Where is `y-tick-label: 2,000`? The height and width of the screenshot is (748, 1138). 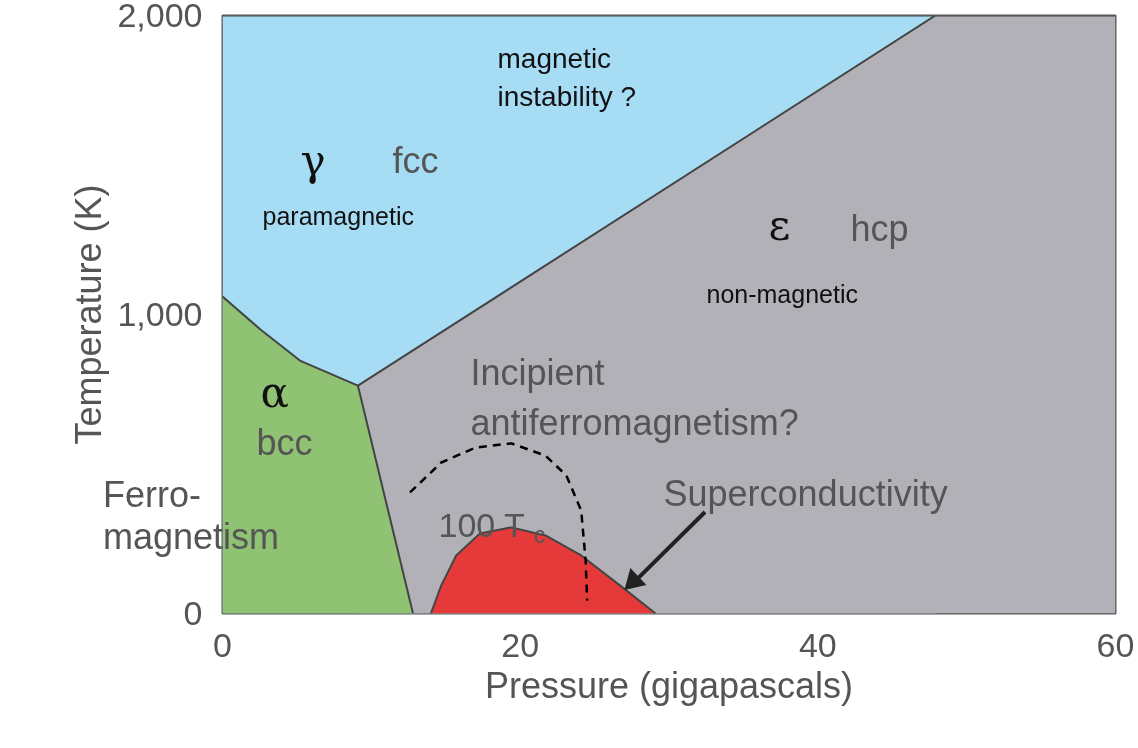 y-tick-label: 2,000 is located at coordinates (160, 17).